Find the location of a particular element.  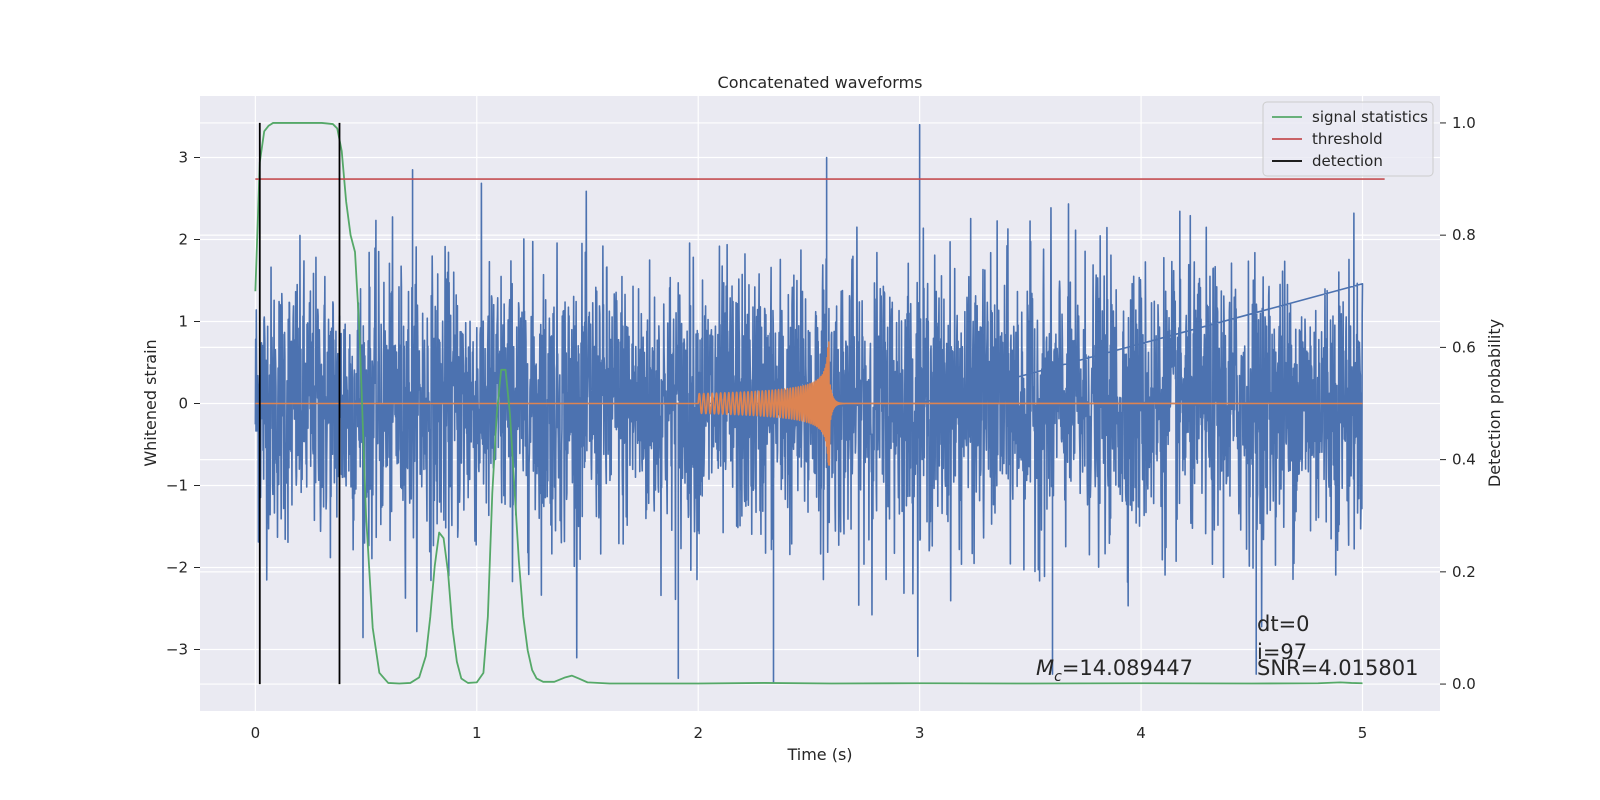

y-right-tick-label: 1.0 is located at coordinates (1464, 123).